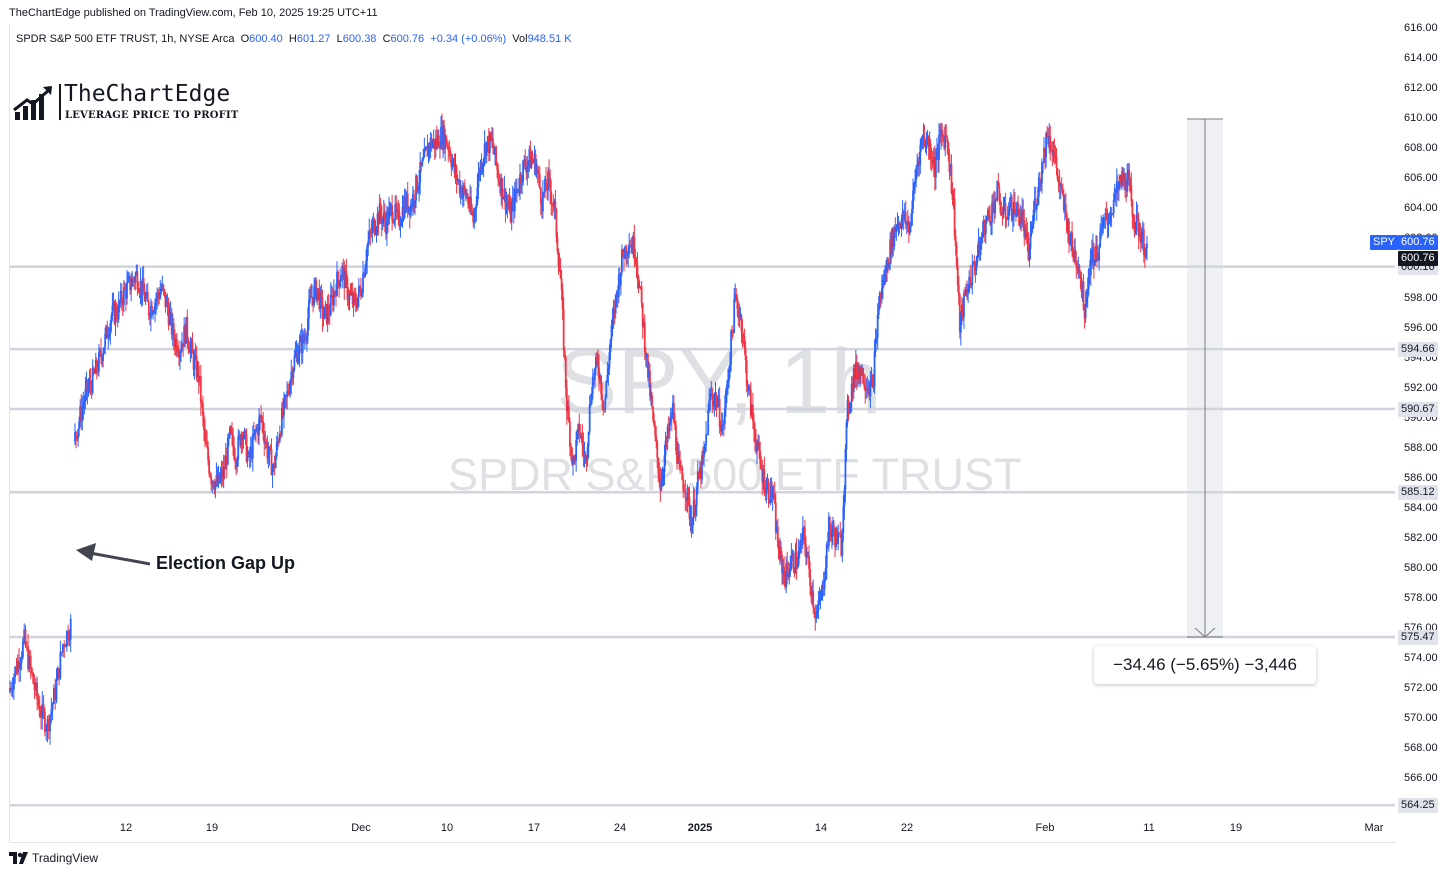 This screenshot has width=1456, height=876. I want to click on last-price-tag-blue: 600.76, so click(1418, 242).